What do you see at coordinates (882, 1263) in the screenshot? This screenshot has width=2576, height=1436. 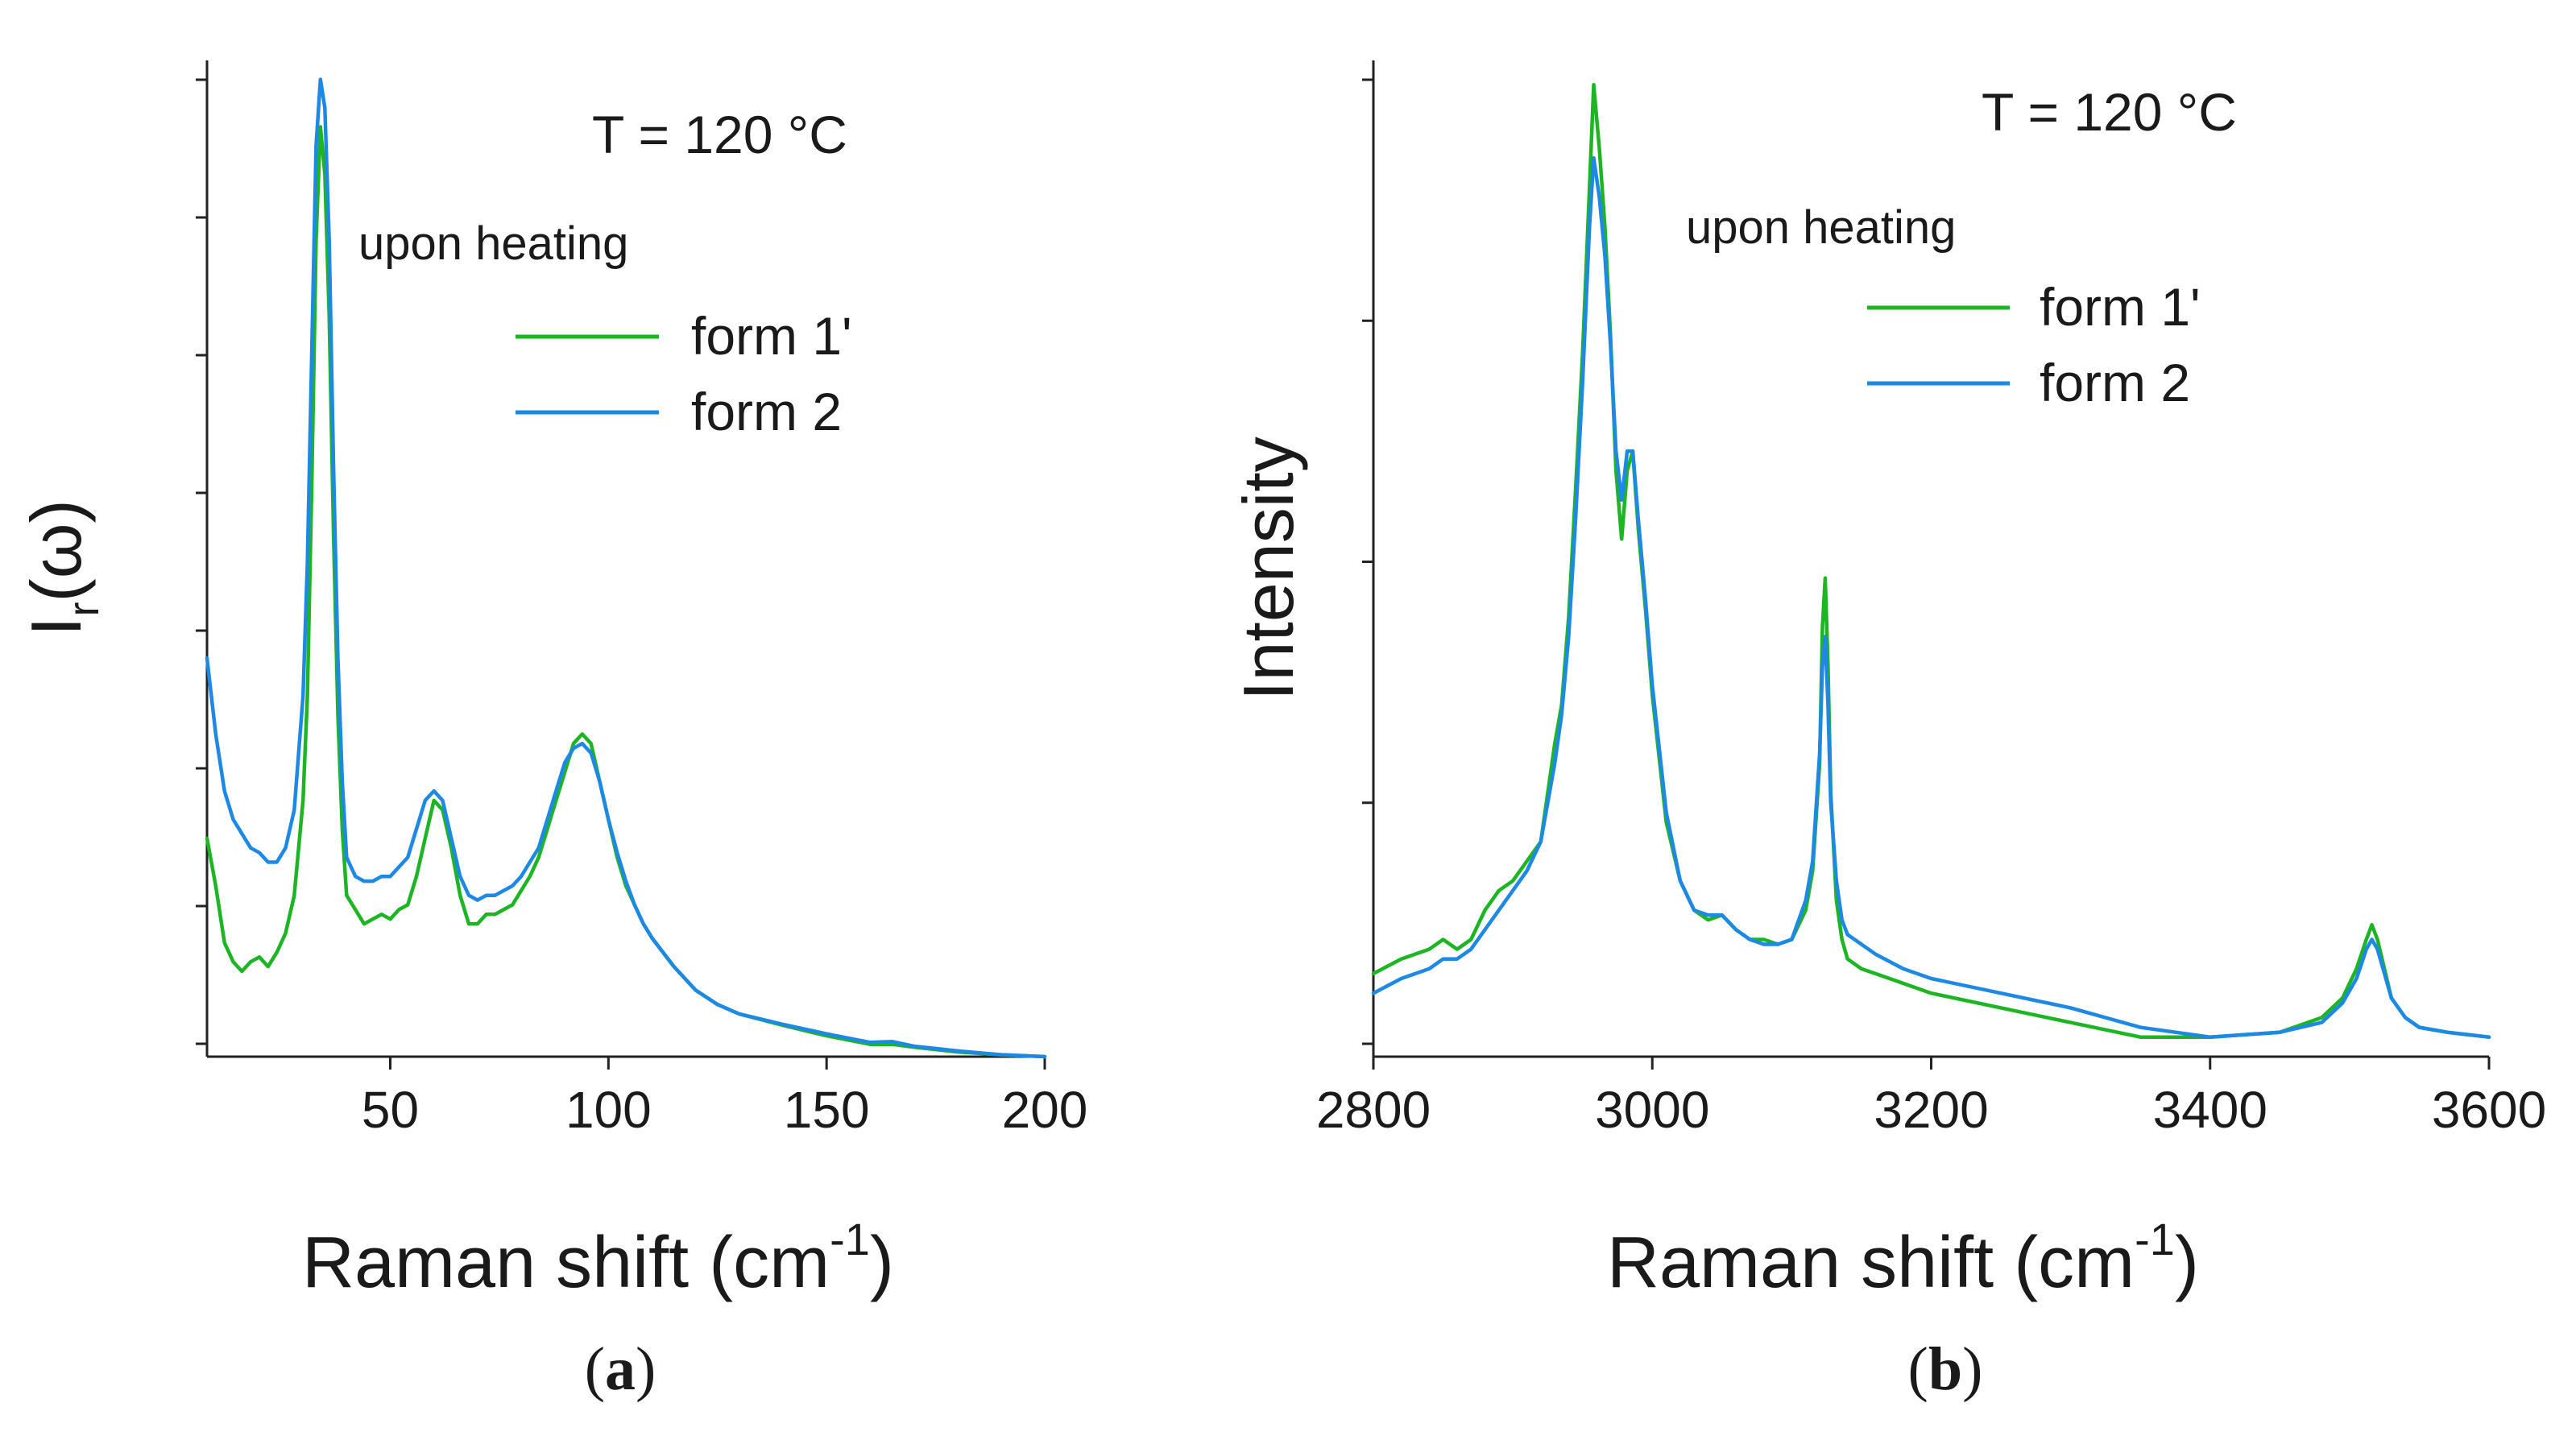 I see `panel-a-x-axis-title-tail: )` at bounding box center [882, 1263].